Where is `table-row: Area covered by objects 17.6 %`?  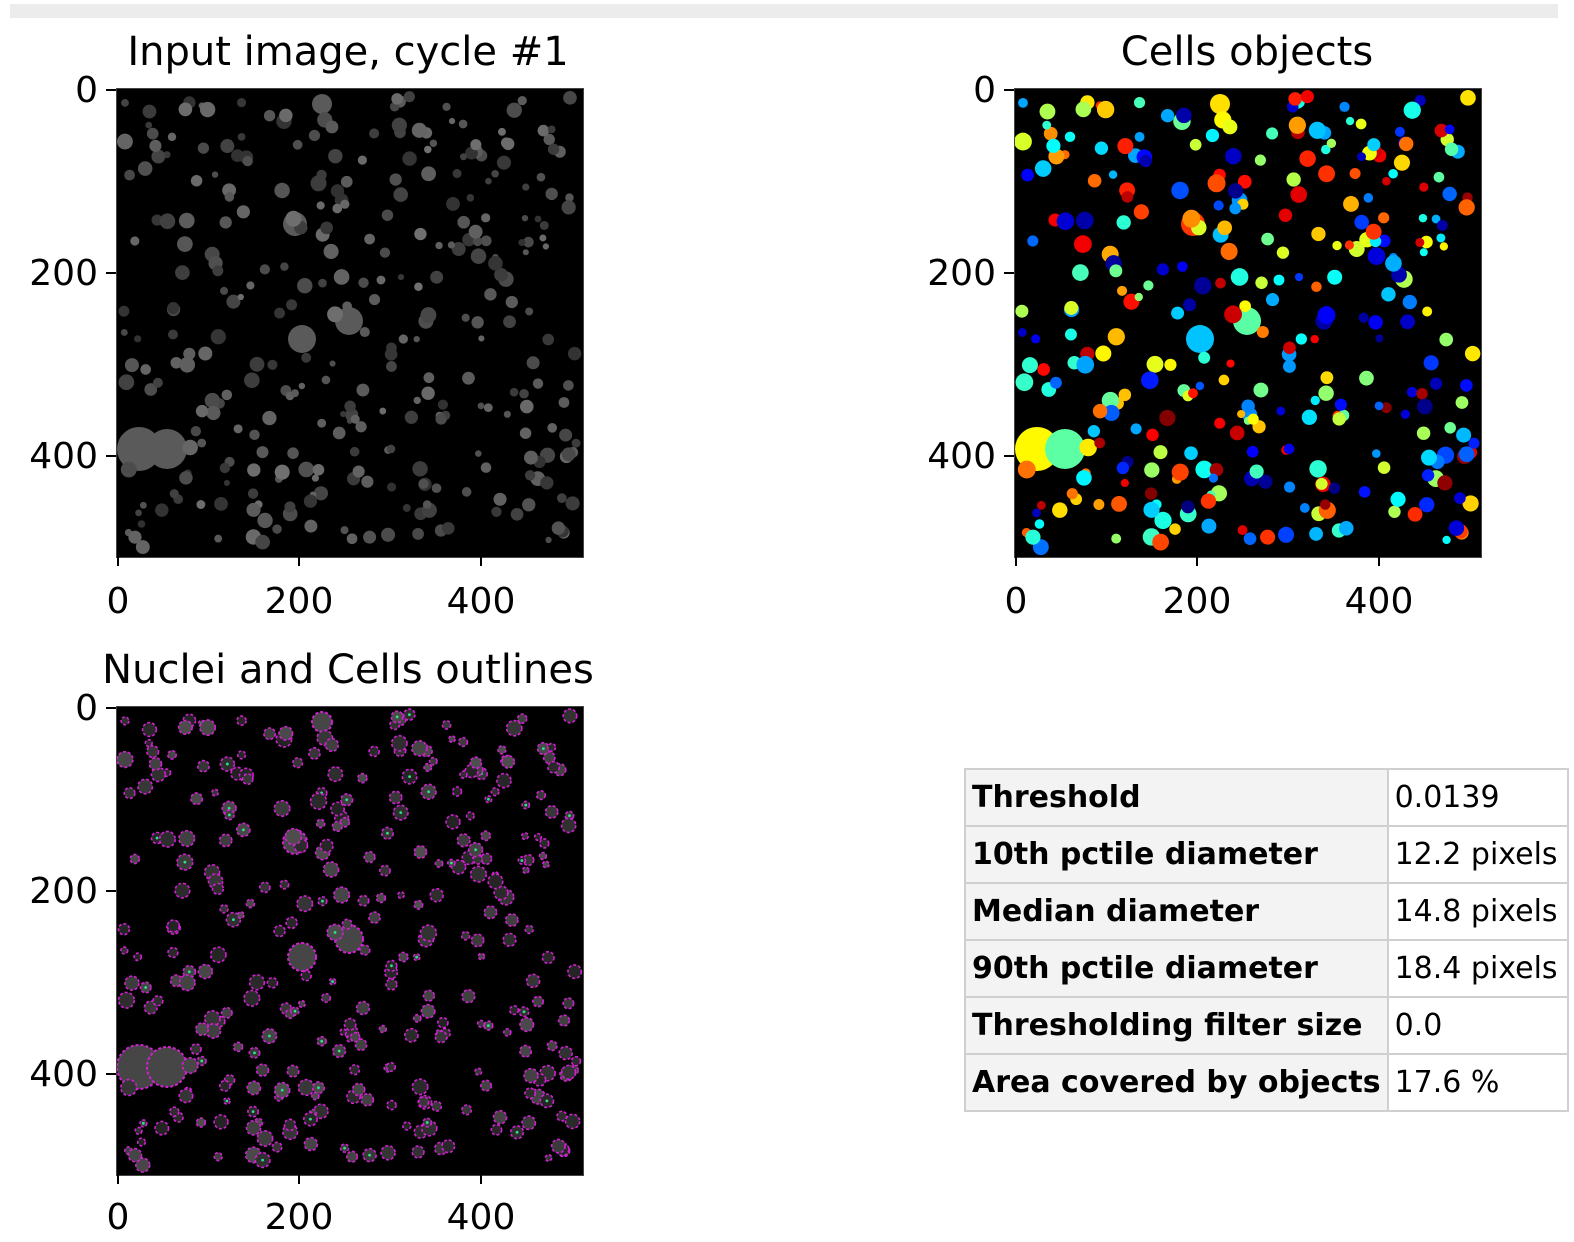 table-row: Area covered by objects 17.6 % is located at coordinates (1266, 1082).